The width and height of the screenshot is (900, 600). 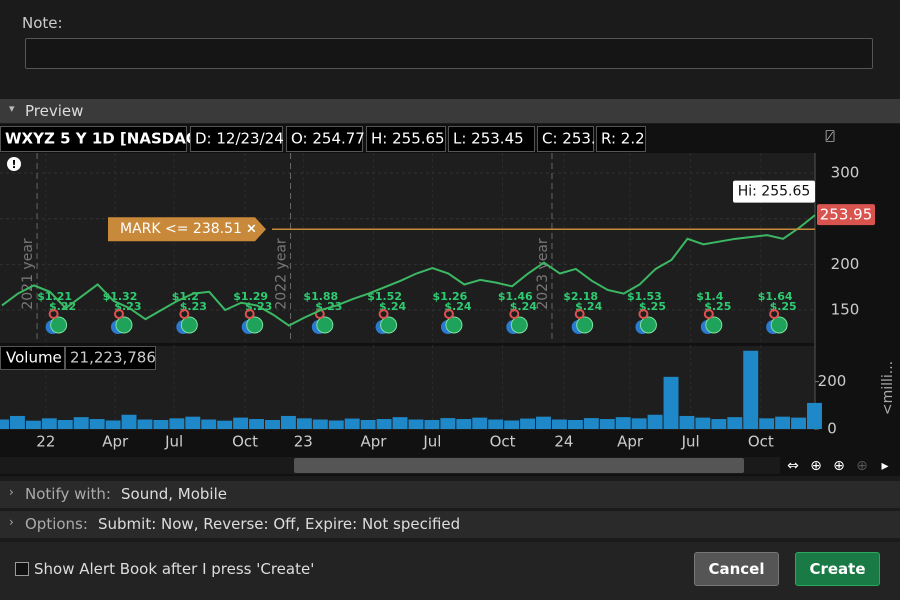 I want to click on alert-icon, so click(x=14, y=164).